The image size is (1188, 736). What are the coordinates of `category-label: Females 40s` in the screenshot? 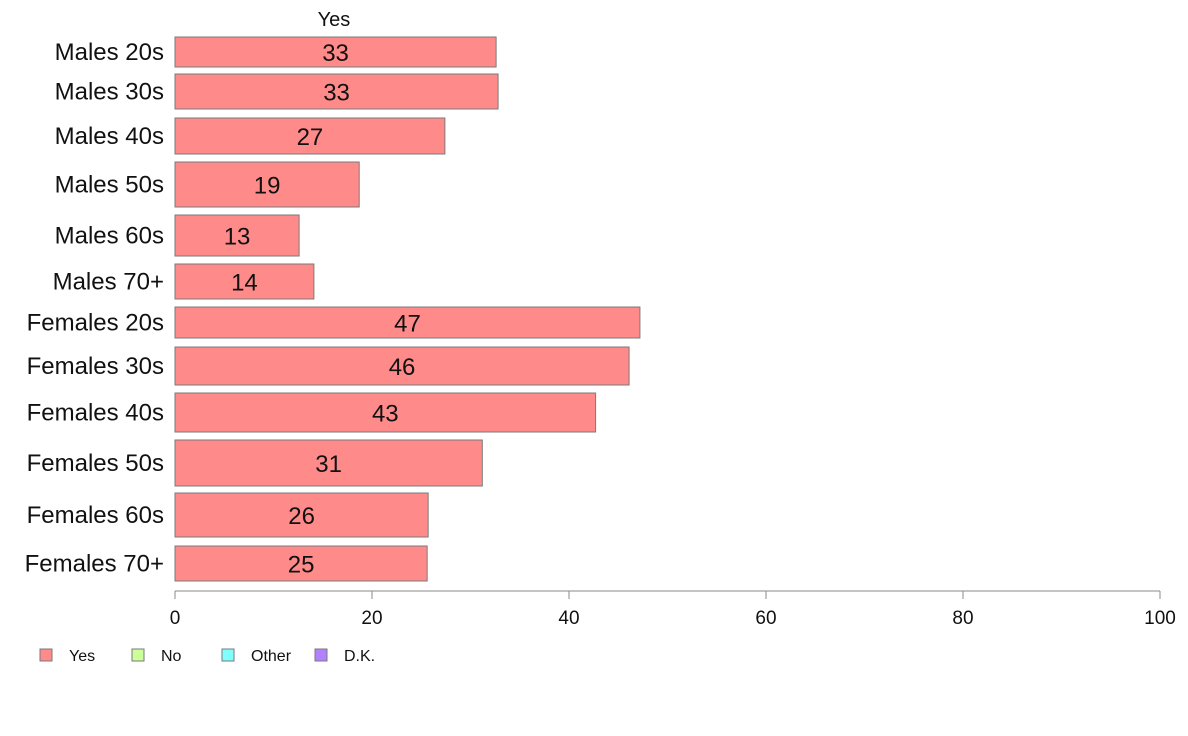 It's located at (95, 413).